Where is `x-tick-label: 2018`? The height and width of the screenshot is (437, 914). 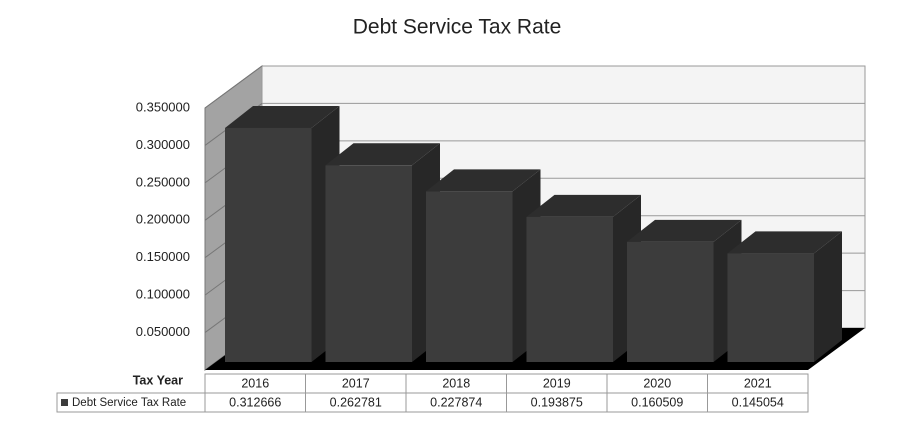 x-tick-label: 2018 is located at coordinates (456, 383).